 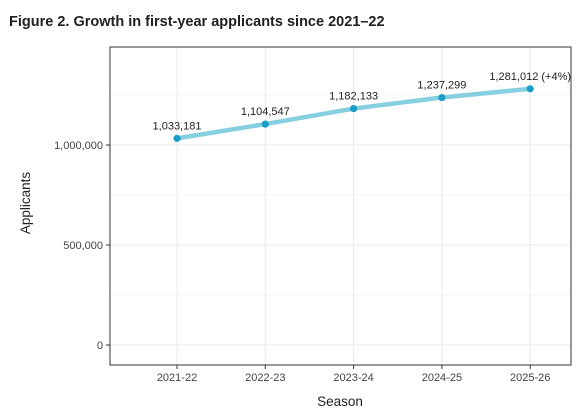 What do you see at coordinates (25, 203) in the screenshot?
I see `y-axis-title: Applicants` at bounding box center [25, 203].